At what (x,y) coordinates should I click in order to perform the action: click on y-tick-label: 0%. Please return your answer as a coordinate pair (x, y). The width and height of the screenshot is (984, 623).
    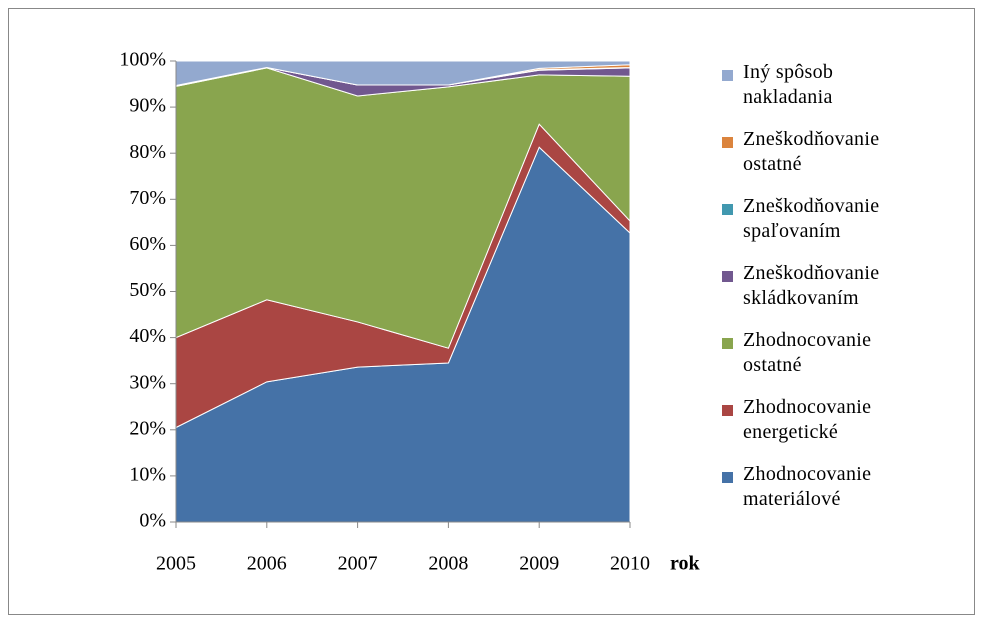
    Looking at the image, I should click on (152, 521).